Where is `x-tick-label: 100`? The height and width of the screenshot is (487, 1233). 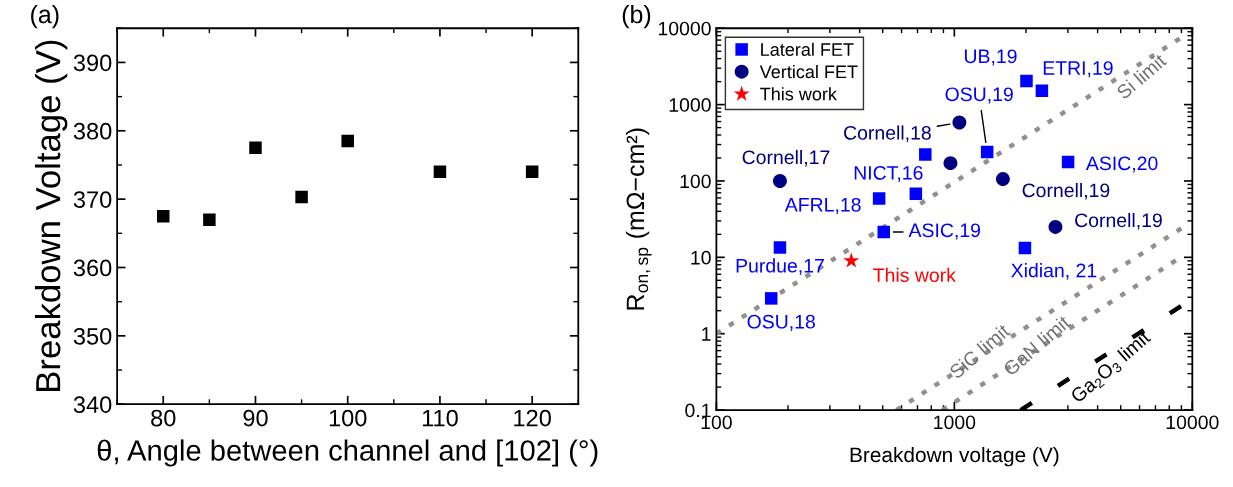
x-tick-label: 100 is located at coordinates (348, 418).